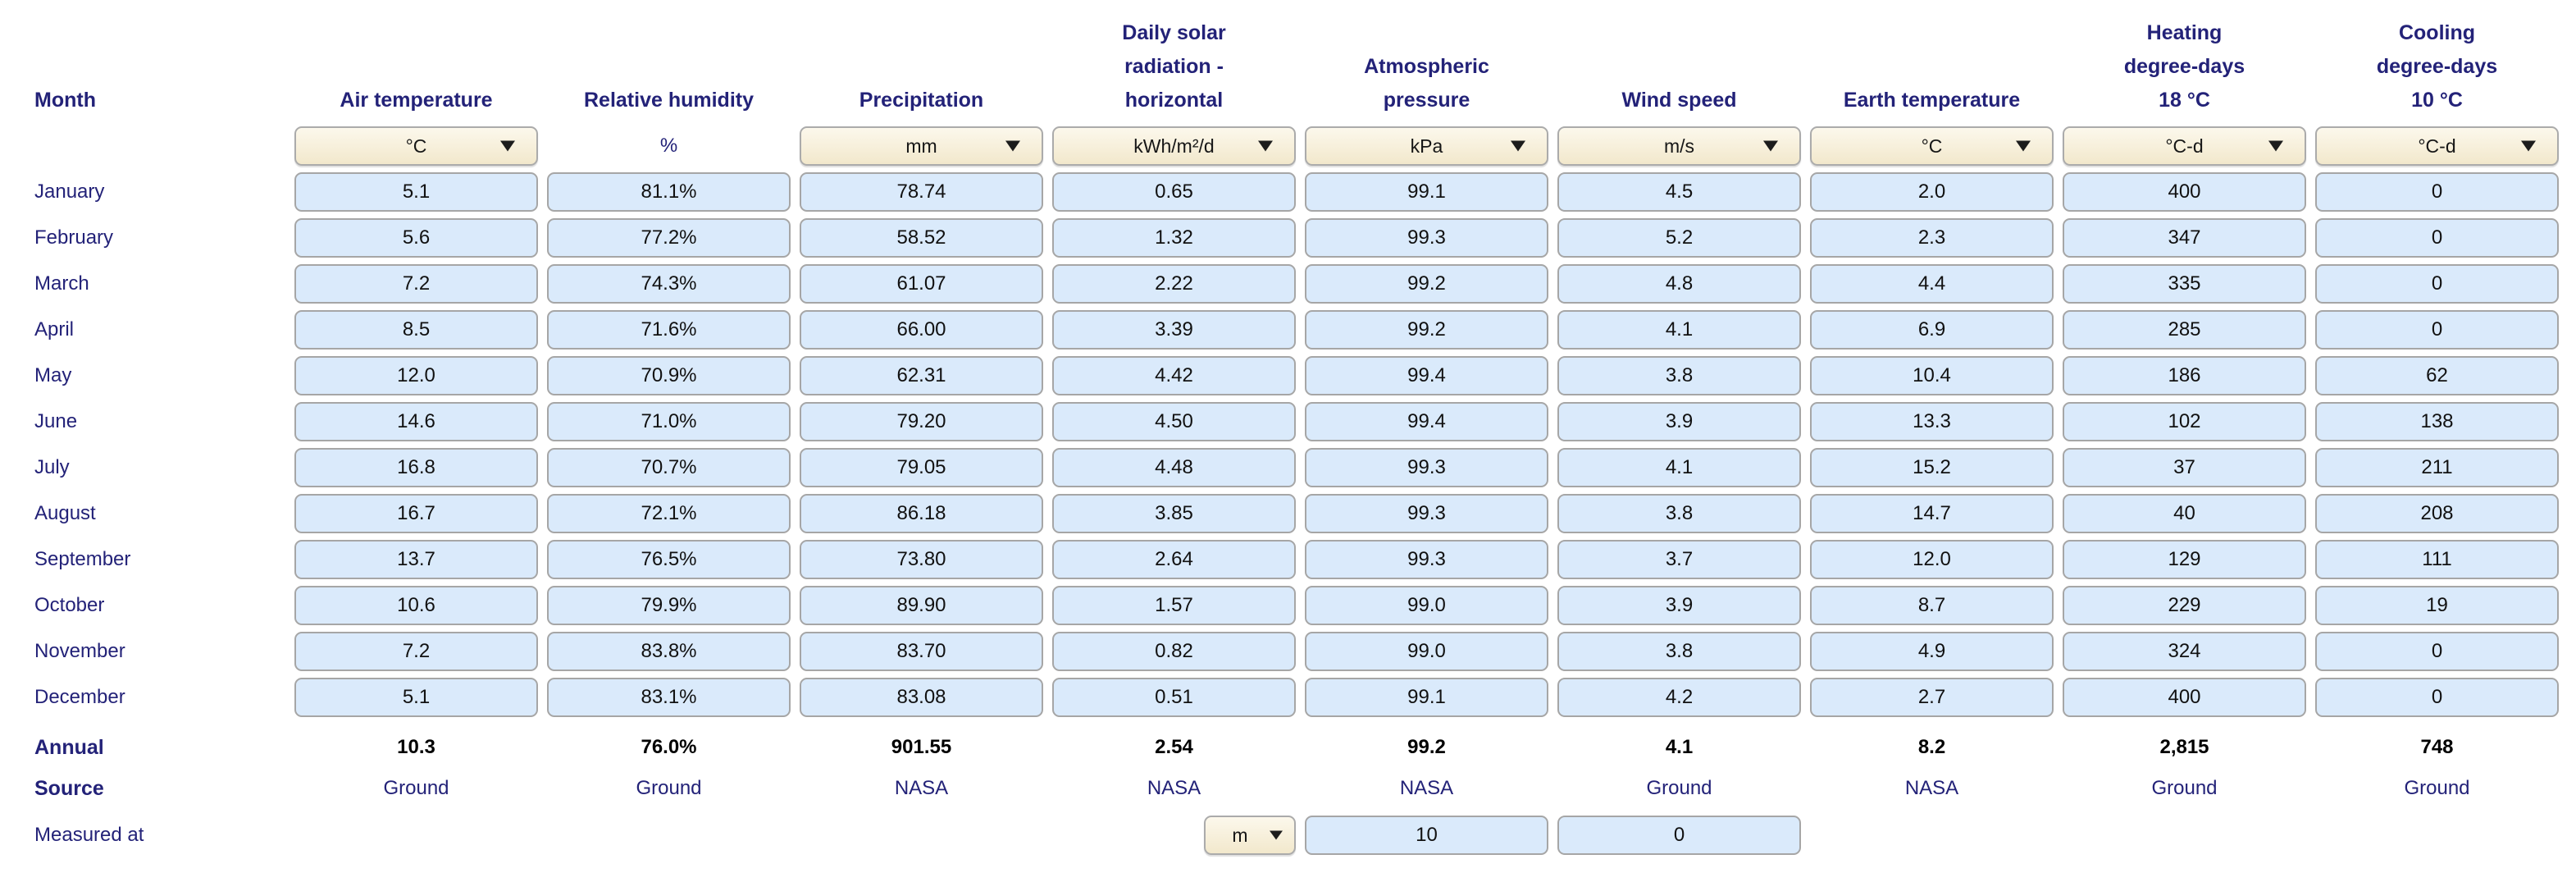 The image size is (2576, 882). I want to click on cell-february-air-temperature: 5.6, so click(416, 238).